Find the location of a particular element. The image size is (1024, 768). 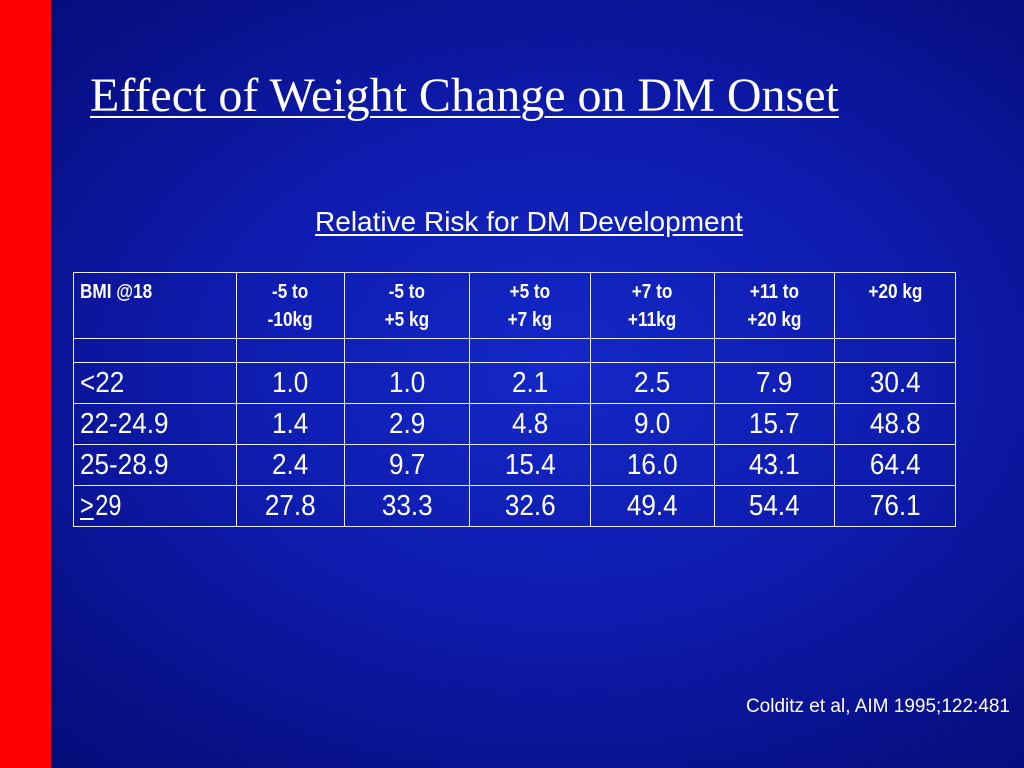

table-cell: 2.4 is located at coordinates (290, 465).